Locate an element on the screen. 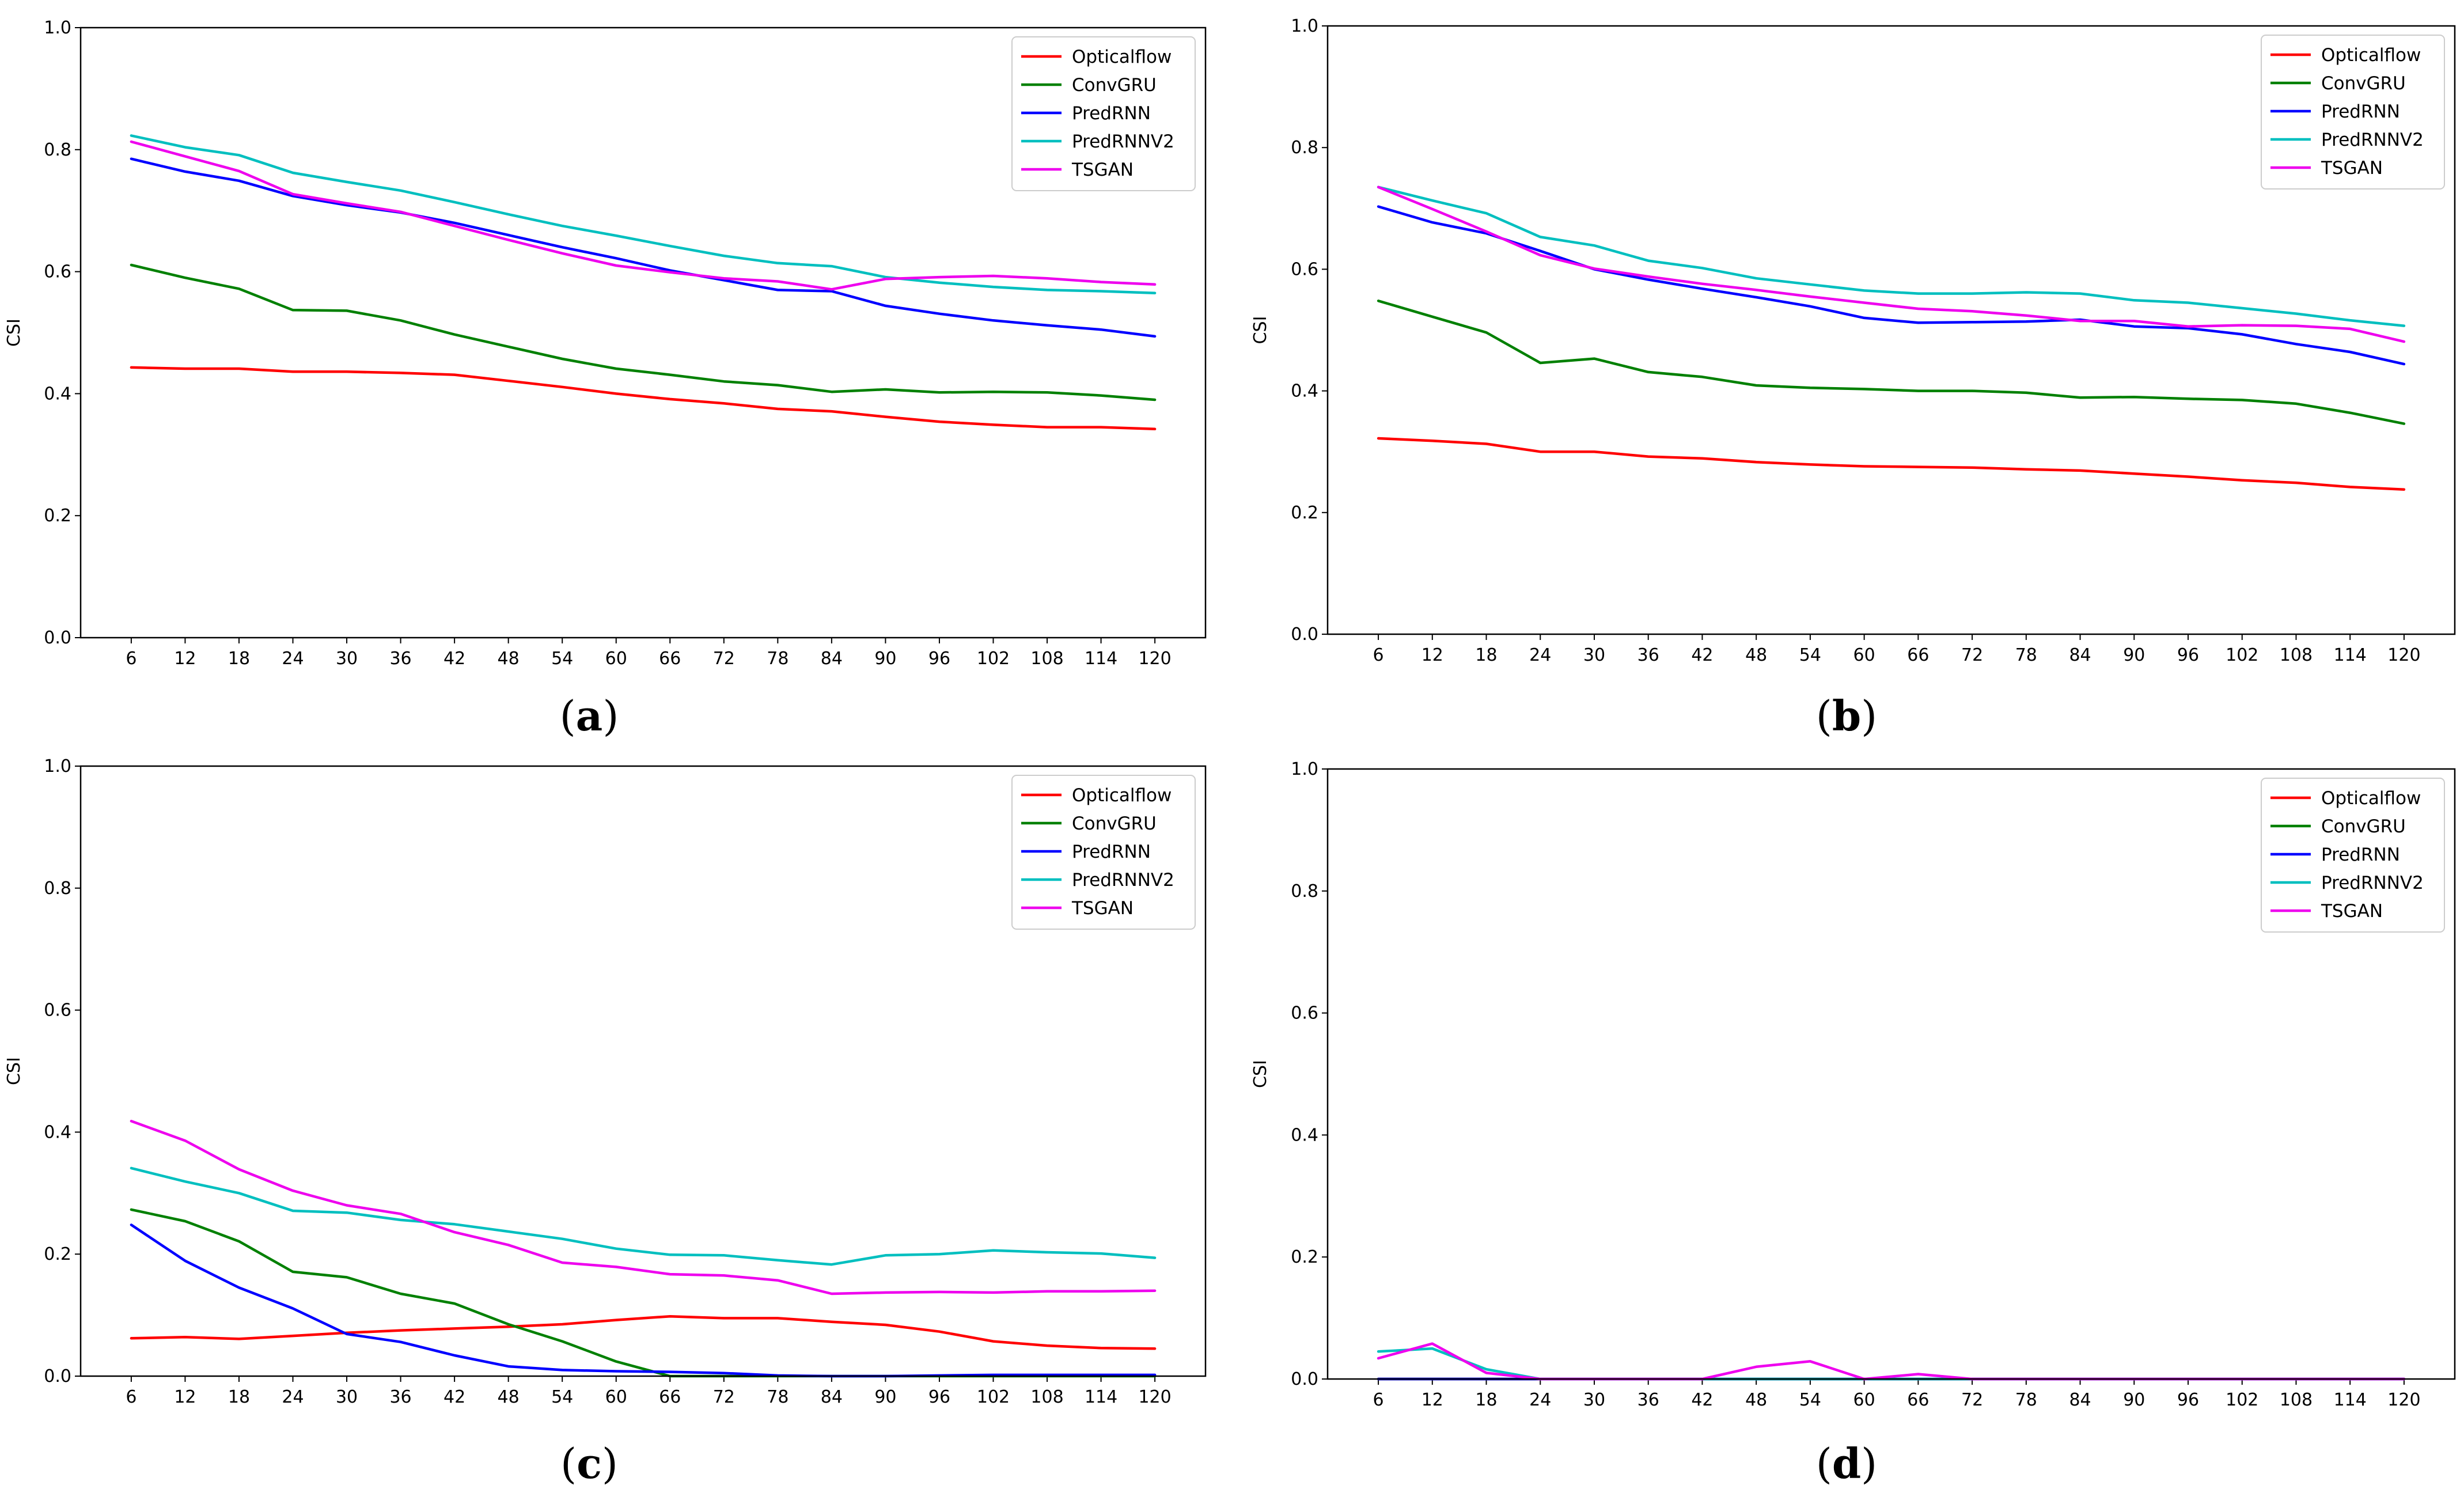  panel-label: (a) is located at coordinates (589, 716).